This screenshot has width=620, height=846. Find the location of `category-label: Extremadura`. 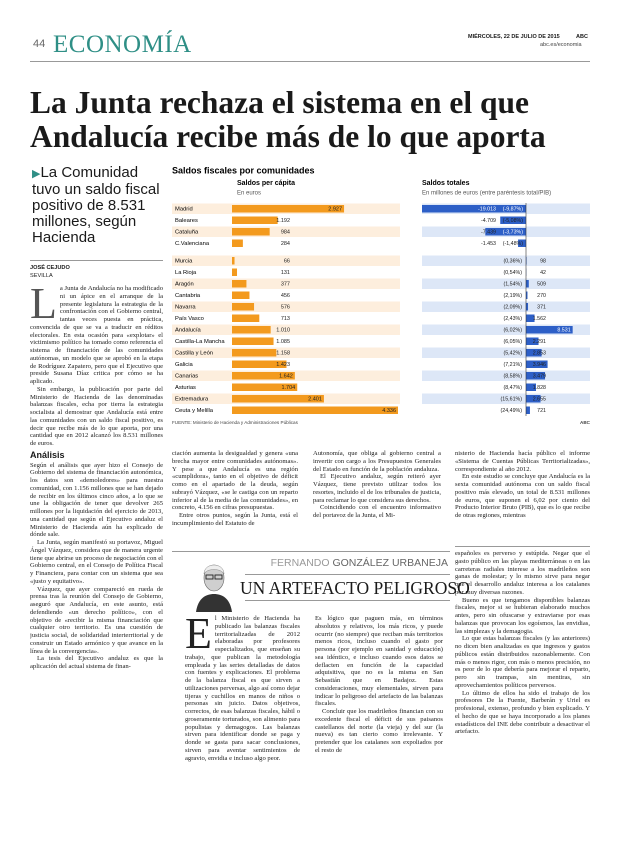

category-label: Extremadura is located at coordinates (192, 399).